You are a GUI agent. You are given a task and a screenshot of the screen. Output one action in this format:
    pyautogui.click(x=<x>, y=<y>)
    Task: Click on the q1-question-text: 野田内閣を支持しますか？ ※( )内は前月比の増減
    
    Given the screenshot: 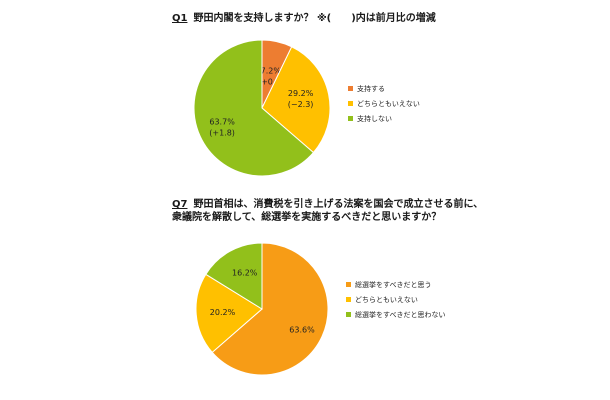 What is the action you would take?
    pyautogui.click(x=314, y=18)
    